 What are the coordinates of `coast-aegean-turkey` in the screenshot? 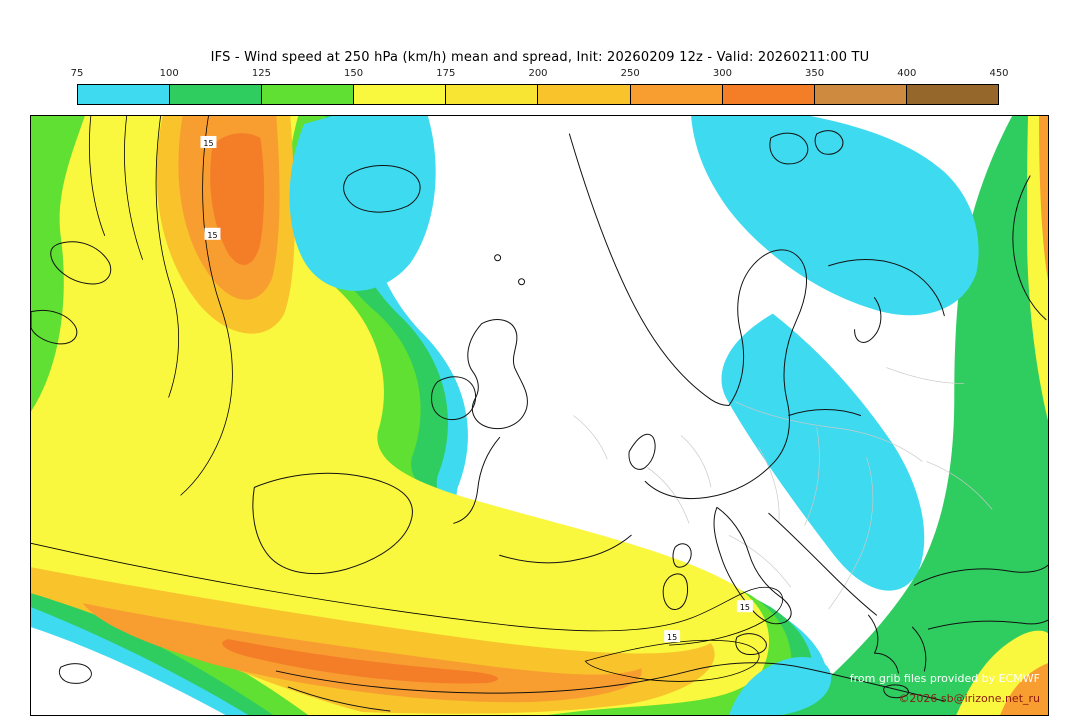 It's located at (919, 649).